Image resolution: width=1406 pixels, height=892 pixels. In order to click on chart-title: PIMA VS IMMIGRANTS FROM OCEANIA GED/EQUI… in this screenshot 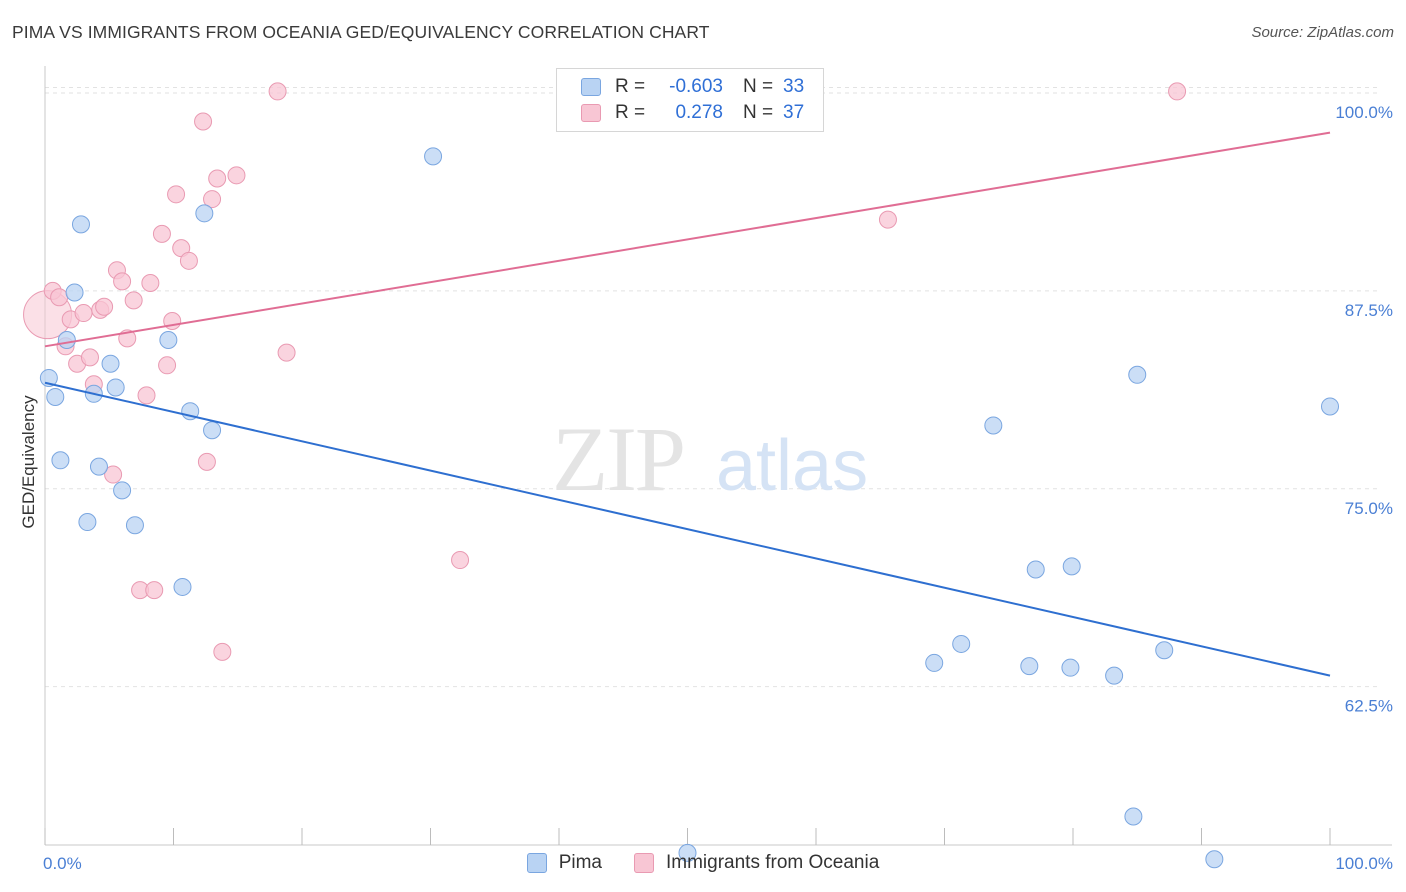, I will do `click(361, 32)`.